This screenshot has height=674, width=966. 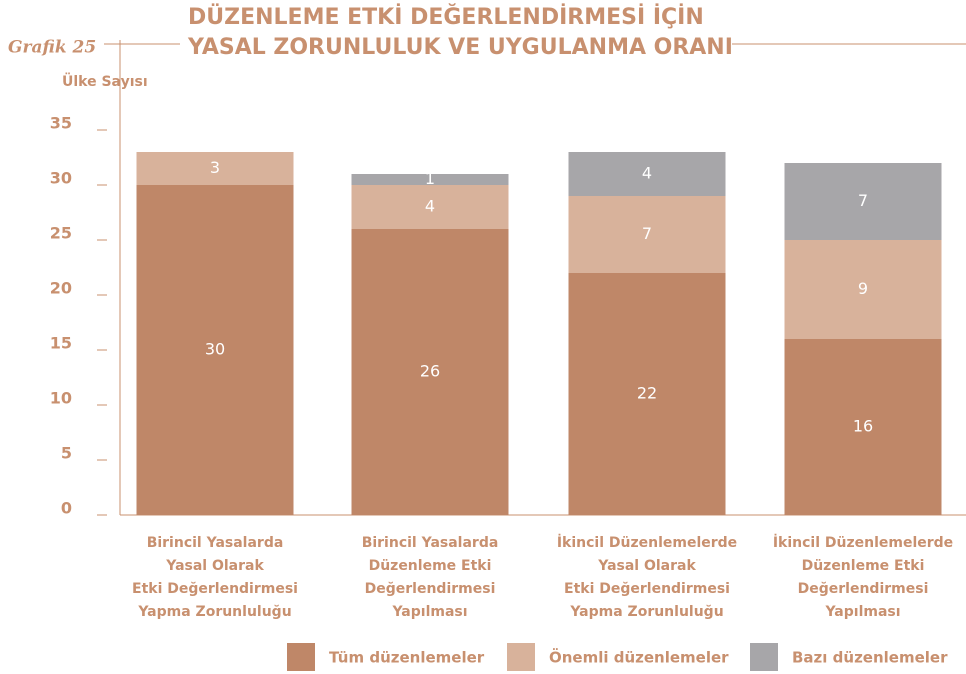 What do you see at coordinates (61, 343) in the screenshot?
I see `y-tick-label: 15` at bounding box center [61, 343].